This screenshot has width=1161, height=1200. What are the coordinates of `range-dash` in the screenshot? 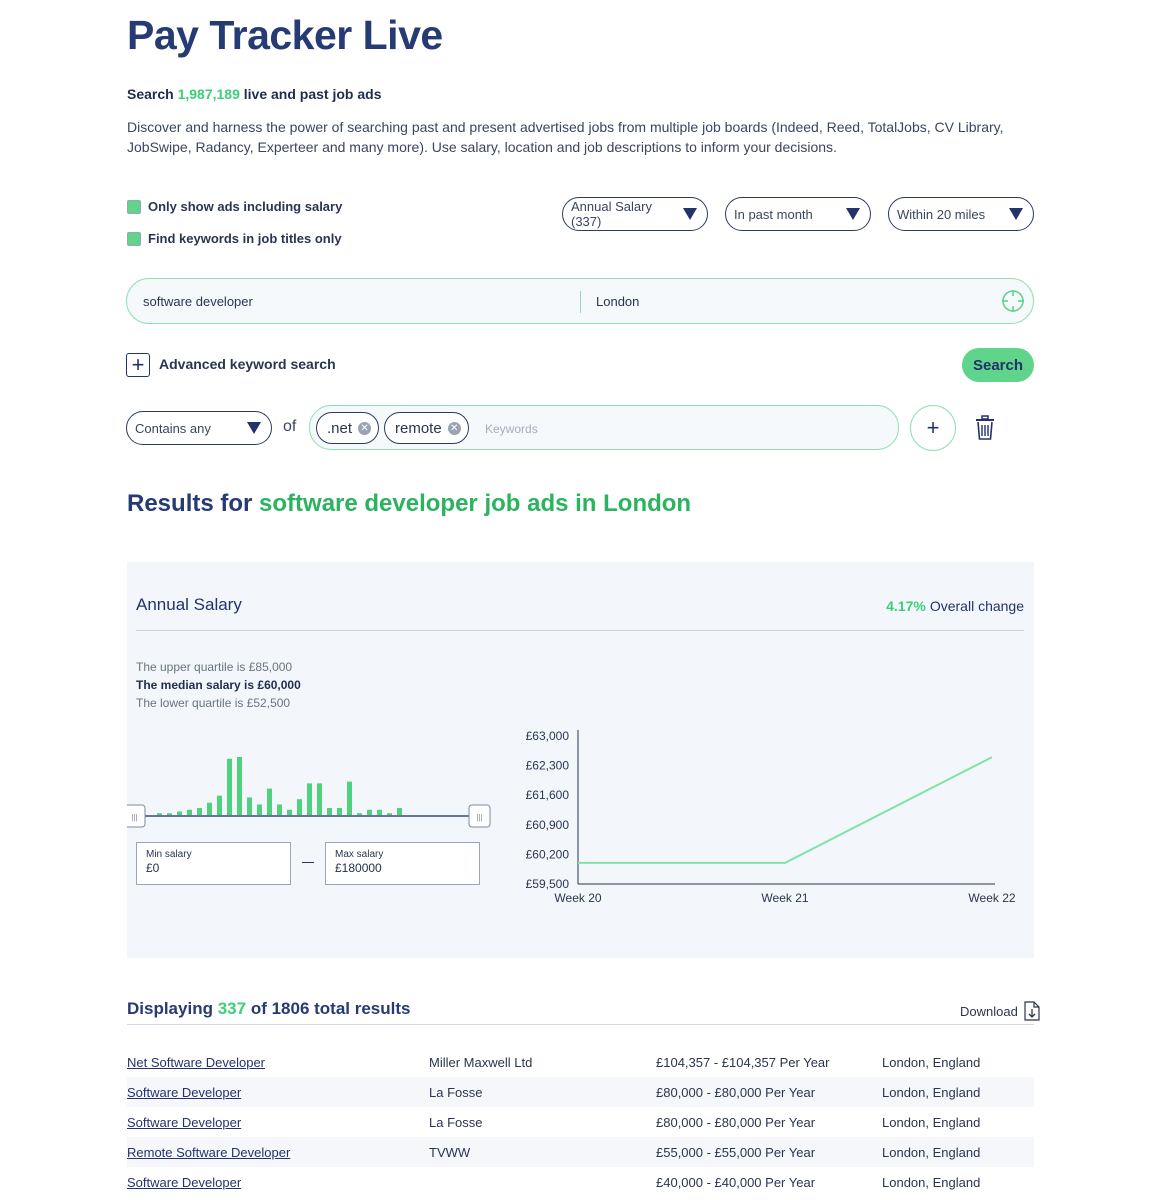 It's located at (308, 862).